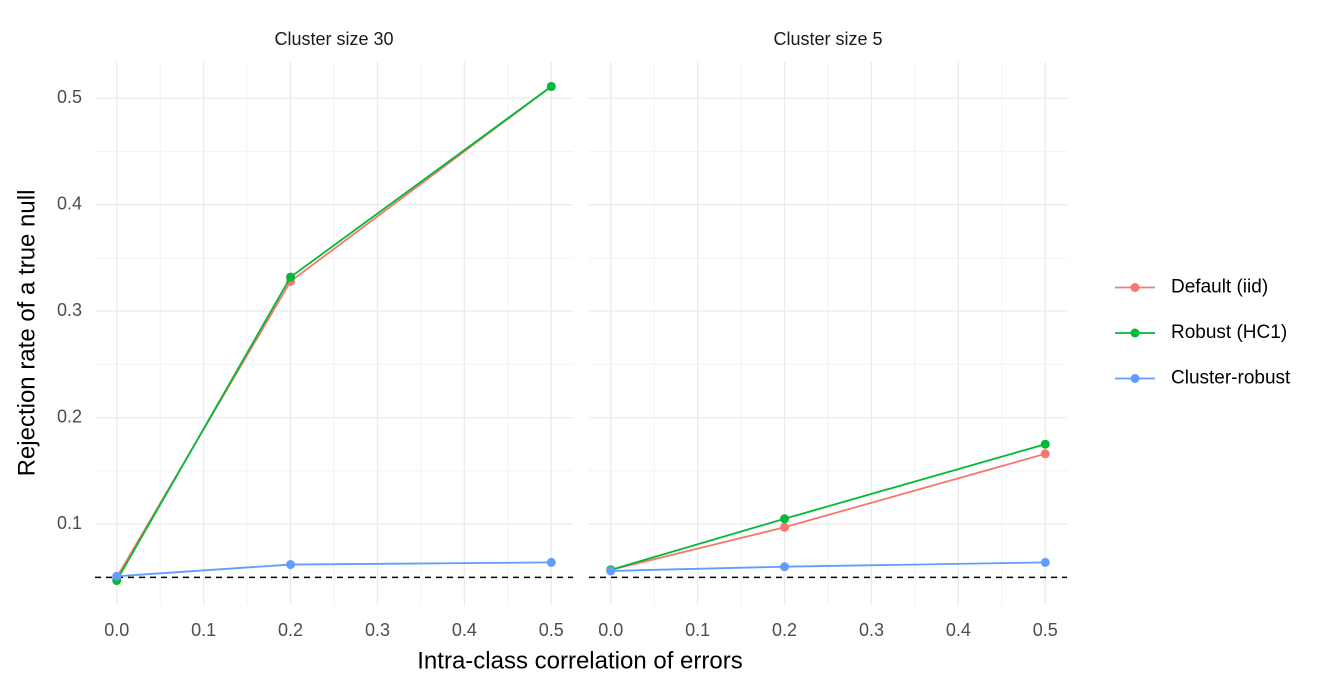 The image size is (1344, 691). What do you see at coordinates (69, 416) in the screenshot?
I see `y-tick-label: 0.2` at bounding box center [69, 416].